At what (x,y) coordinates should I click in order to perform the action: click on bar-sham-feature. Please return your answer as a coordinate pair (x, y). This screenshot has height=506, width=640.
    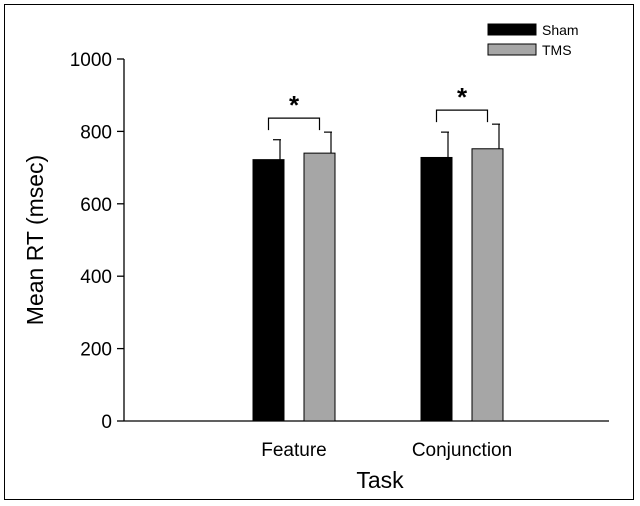
    Looking at the image, I should click on (268, 290).